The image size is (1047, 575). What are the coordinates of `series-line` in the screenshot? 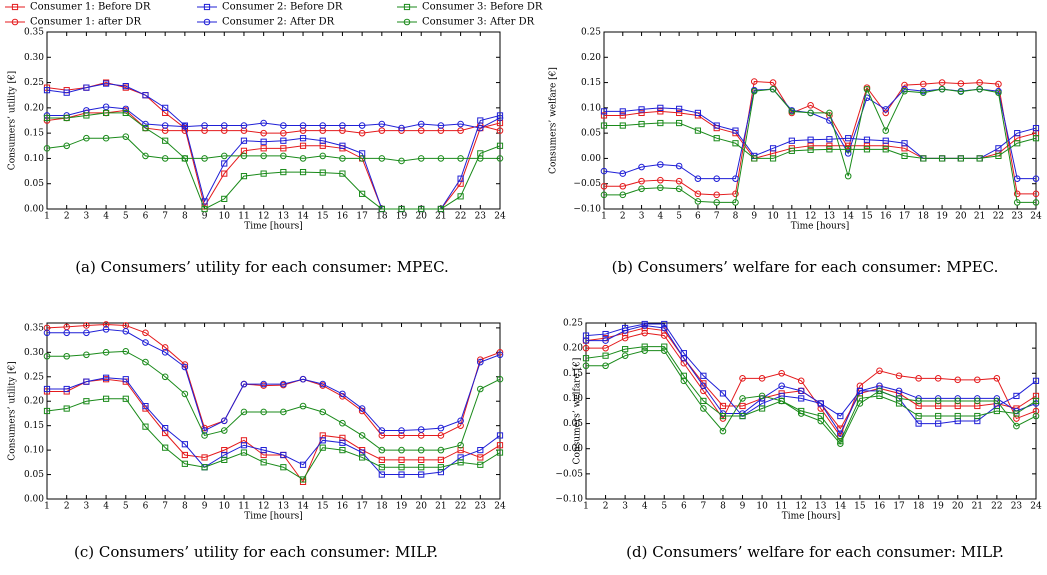 It's located at (273, 439).